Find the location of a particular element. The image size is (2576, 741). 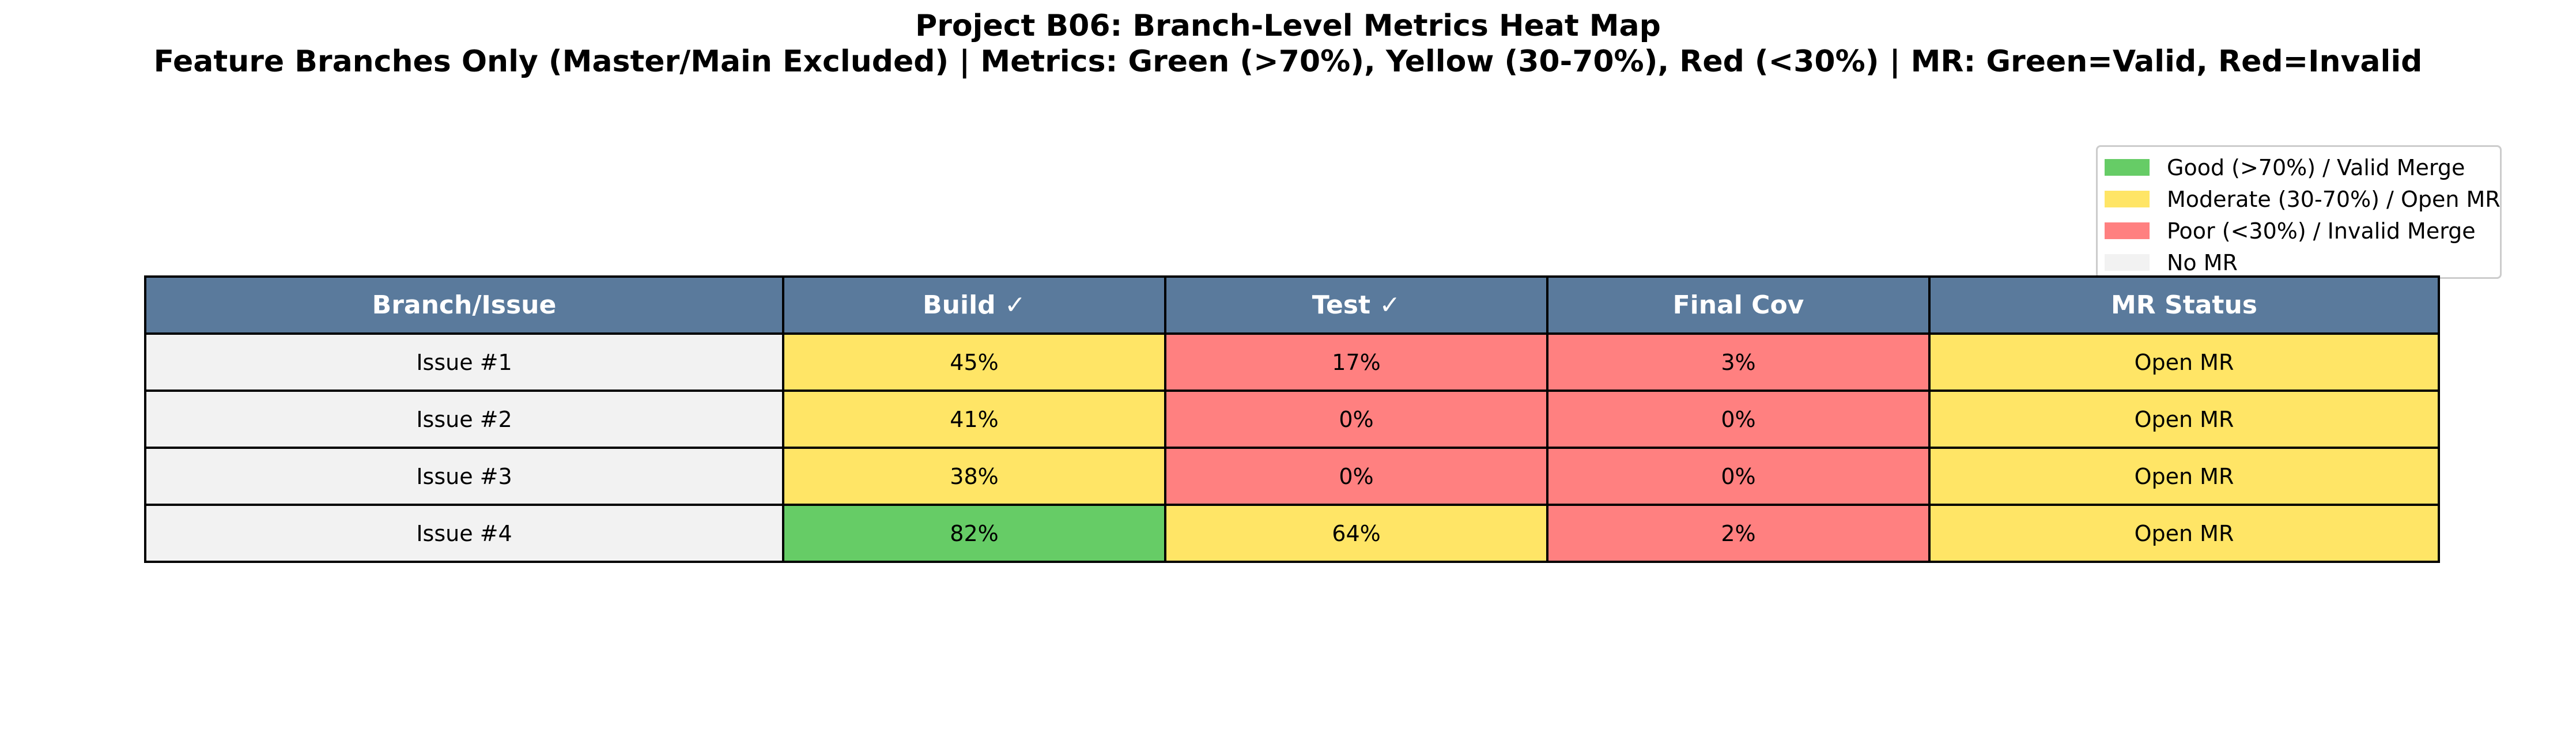

cell-build: 41% is located at coordinates (974, 419).